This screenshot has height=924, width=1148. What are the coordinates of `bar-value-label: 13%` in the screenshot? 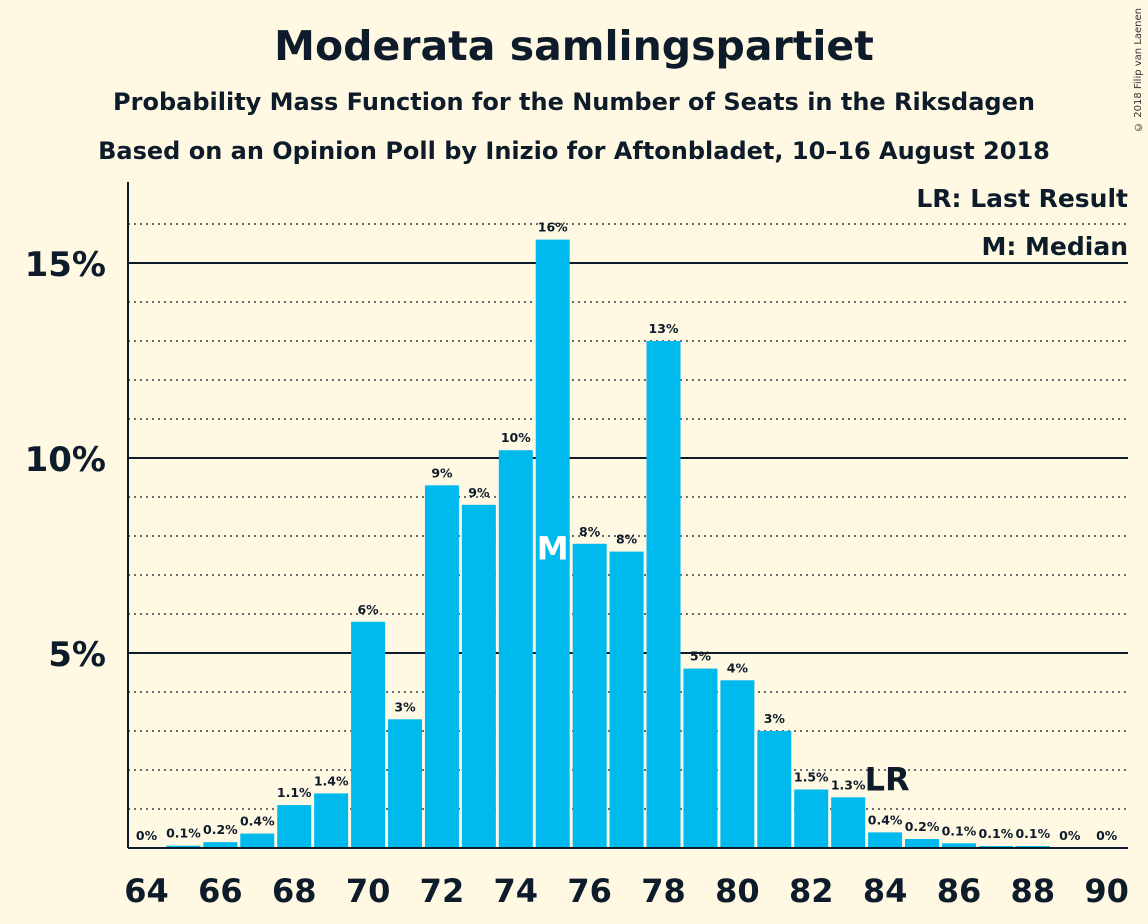 It's located at (664, 328).